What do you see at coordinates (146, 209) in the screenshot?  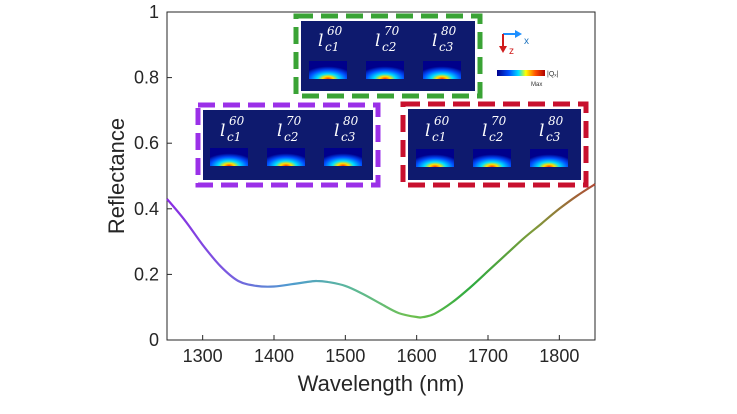 I see `y-tick-label: 0.4` at bounding box center [146, 209].